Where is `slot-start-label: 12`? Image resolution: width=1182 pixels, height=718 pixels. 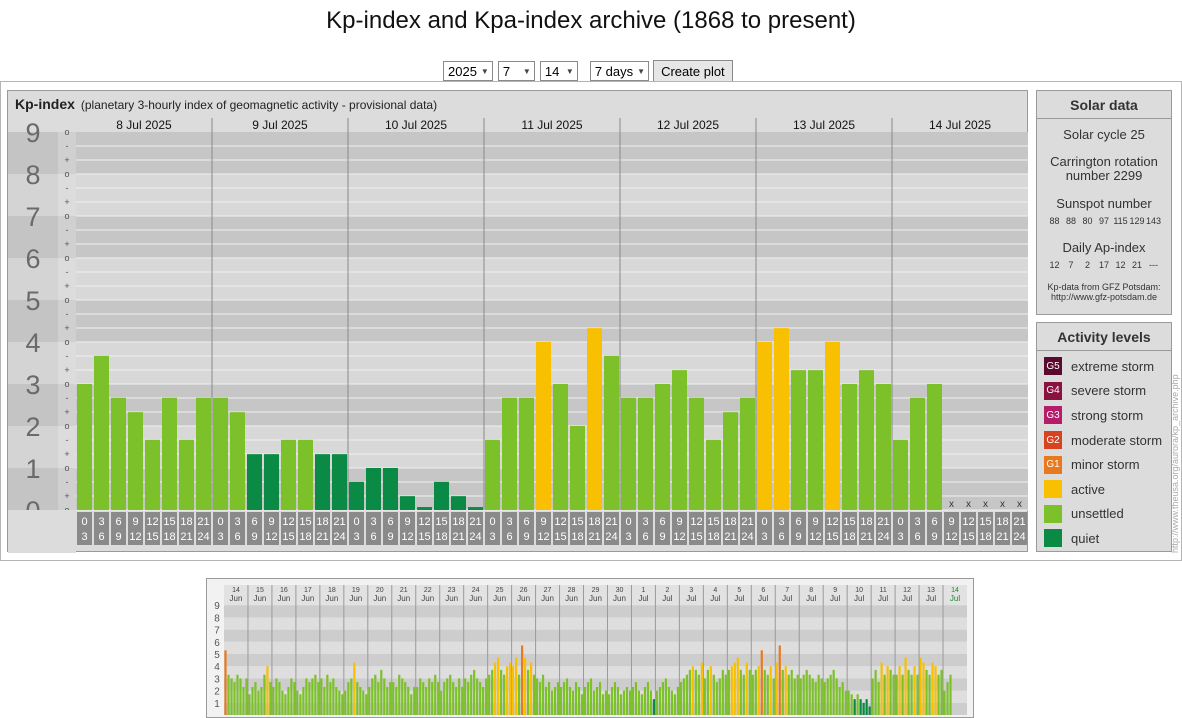
slot-start-label: 12 is located at coordinates (696, 522).